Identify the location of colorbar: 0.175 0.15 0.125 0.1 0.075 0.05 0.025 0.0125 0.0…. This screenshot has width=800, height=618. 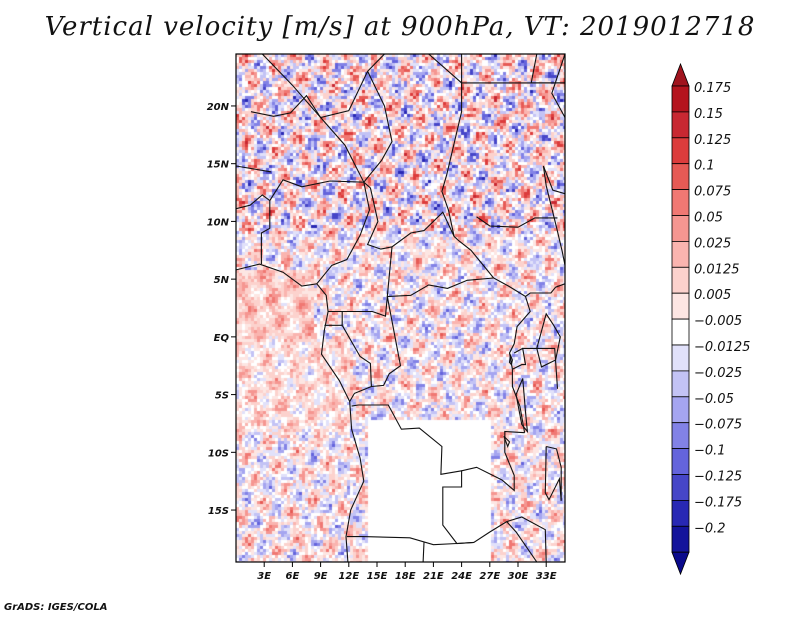
(710, 319).